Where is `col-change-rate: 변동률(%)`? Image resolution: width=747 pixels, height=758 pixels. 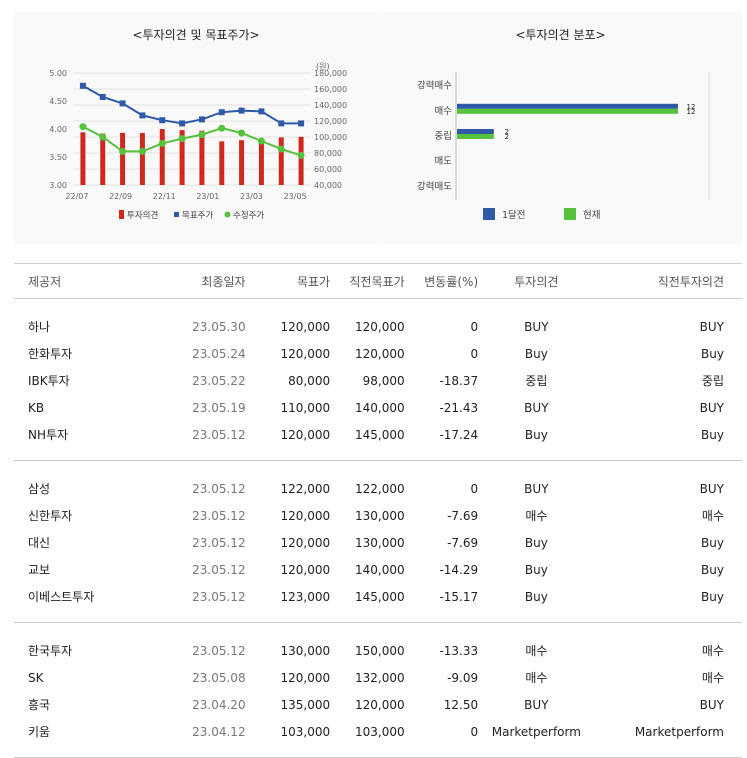 col-change-rate: 변동률(%) is located at coordinates (441, 281).